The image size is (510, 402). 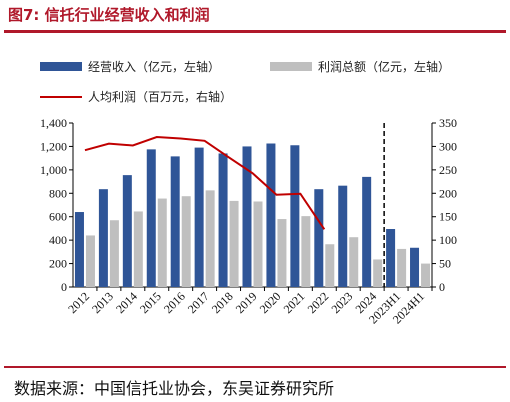 I want to click on y-left-tick-label: 1,200, so click(x=53, y=146).